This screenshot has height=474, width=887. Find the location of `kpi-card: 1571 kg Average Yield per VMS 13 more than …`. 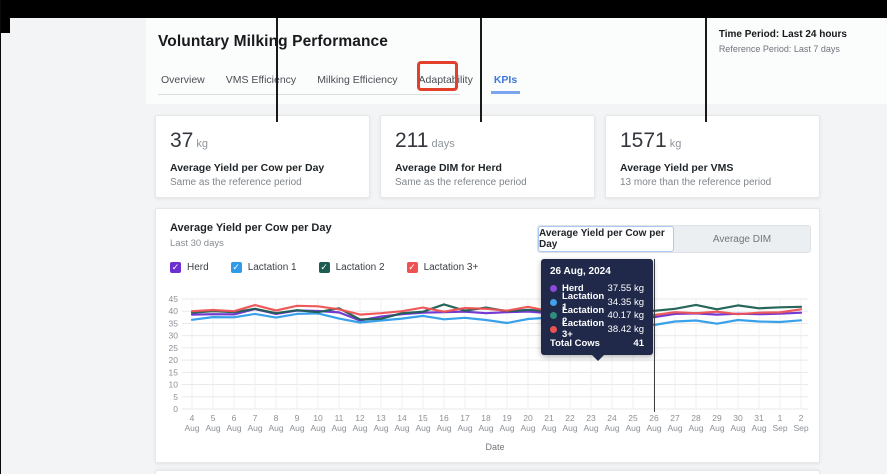

kpi-card: 1571 kg Average Yield per VMS 13 more than … is located at coordinates (712, 156).